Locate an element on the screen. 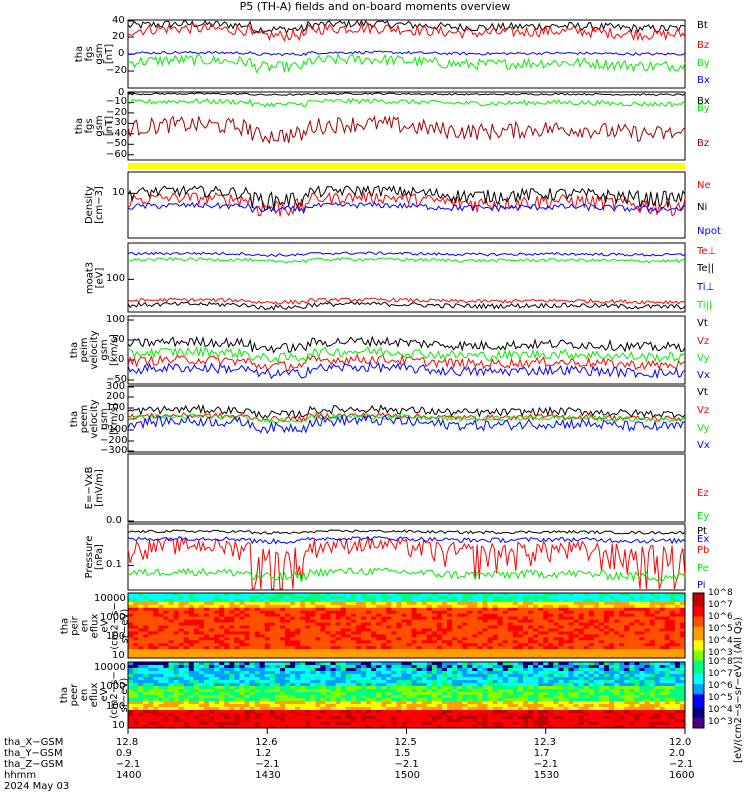 The image size is (750, 800). p2-frame is located at coordinates (406, 126).